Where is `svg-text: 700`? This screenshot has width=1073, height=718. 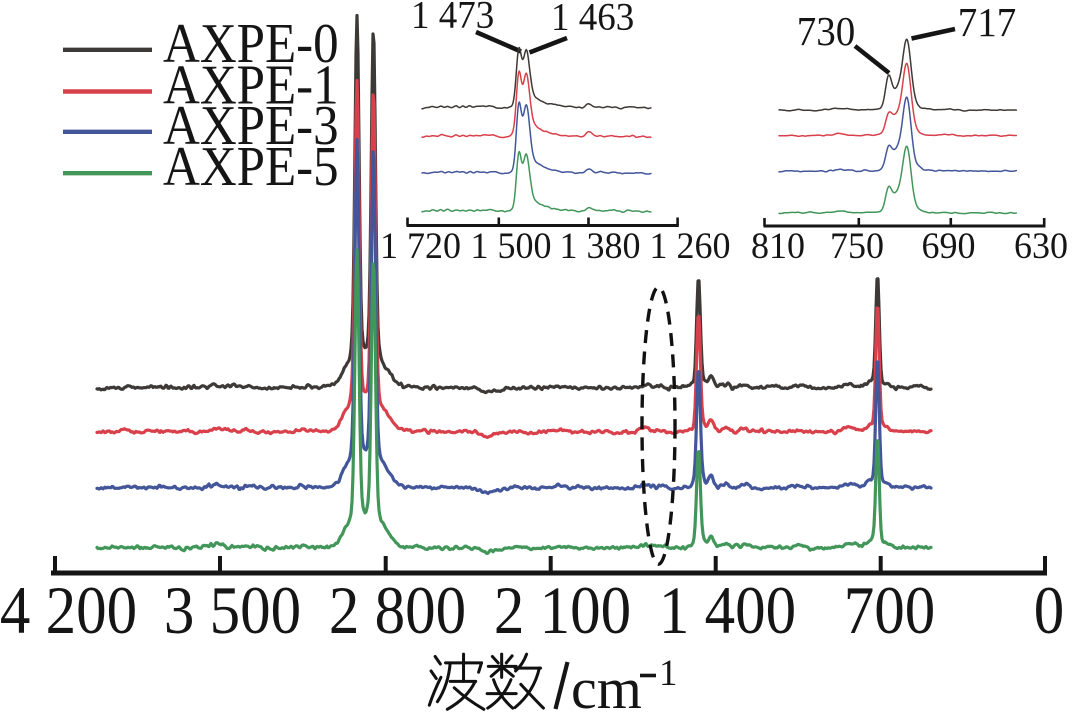
svg-text: 700 is located at coordinates (889, 611).